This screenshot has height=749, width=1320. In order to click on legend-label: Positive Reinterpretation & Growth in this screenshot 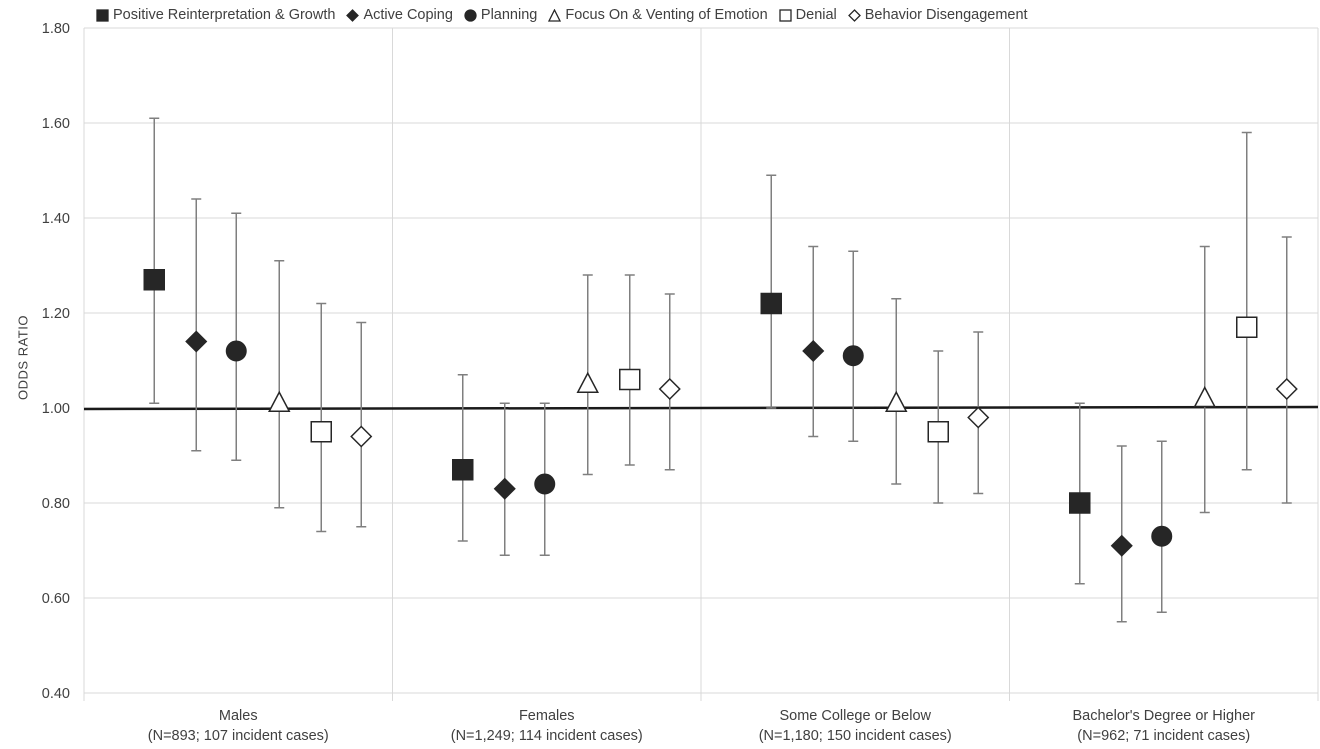, I will do `click(224, 15)`.